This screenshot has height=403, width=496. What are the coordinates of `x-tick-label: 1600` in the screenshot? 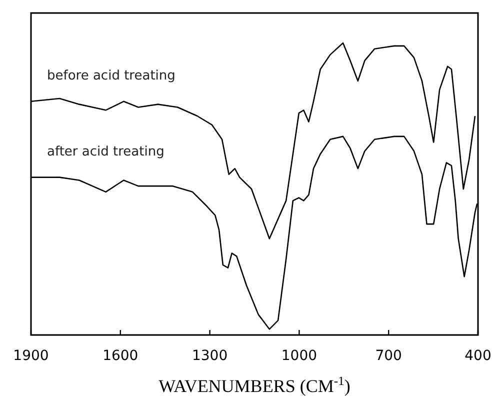 It's located at (120, 356).